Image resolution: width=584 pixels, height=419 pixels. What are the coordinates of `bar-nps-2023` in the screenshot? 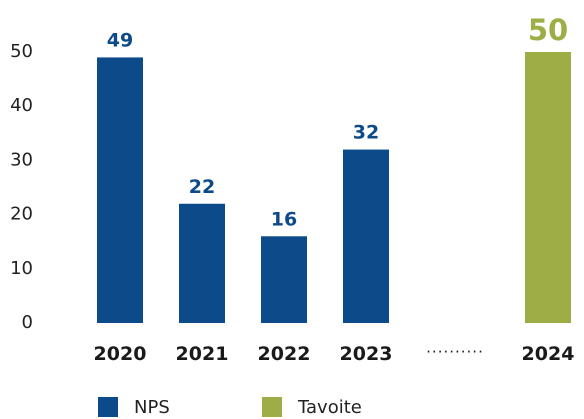 It's located at (366, 236).